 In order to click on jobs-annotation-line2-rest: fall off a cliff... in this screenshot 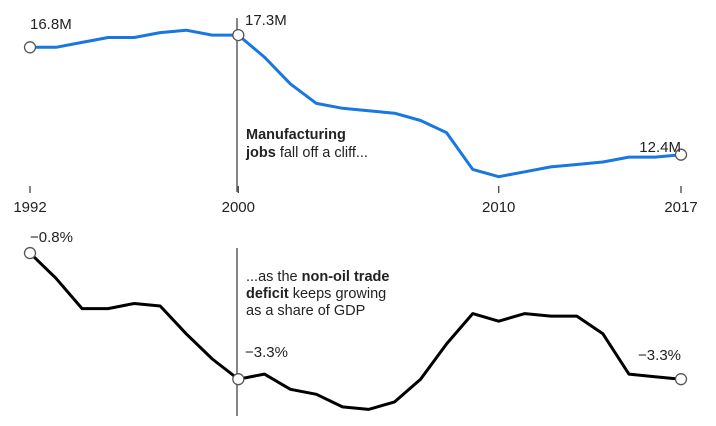, I will do `click(322, 153)`.